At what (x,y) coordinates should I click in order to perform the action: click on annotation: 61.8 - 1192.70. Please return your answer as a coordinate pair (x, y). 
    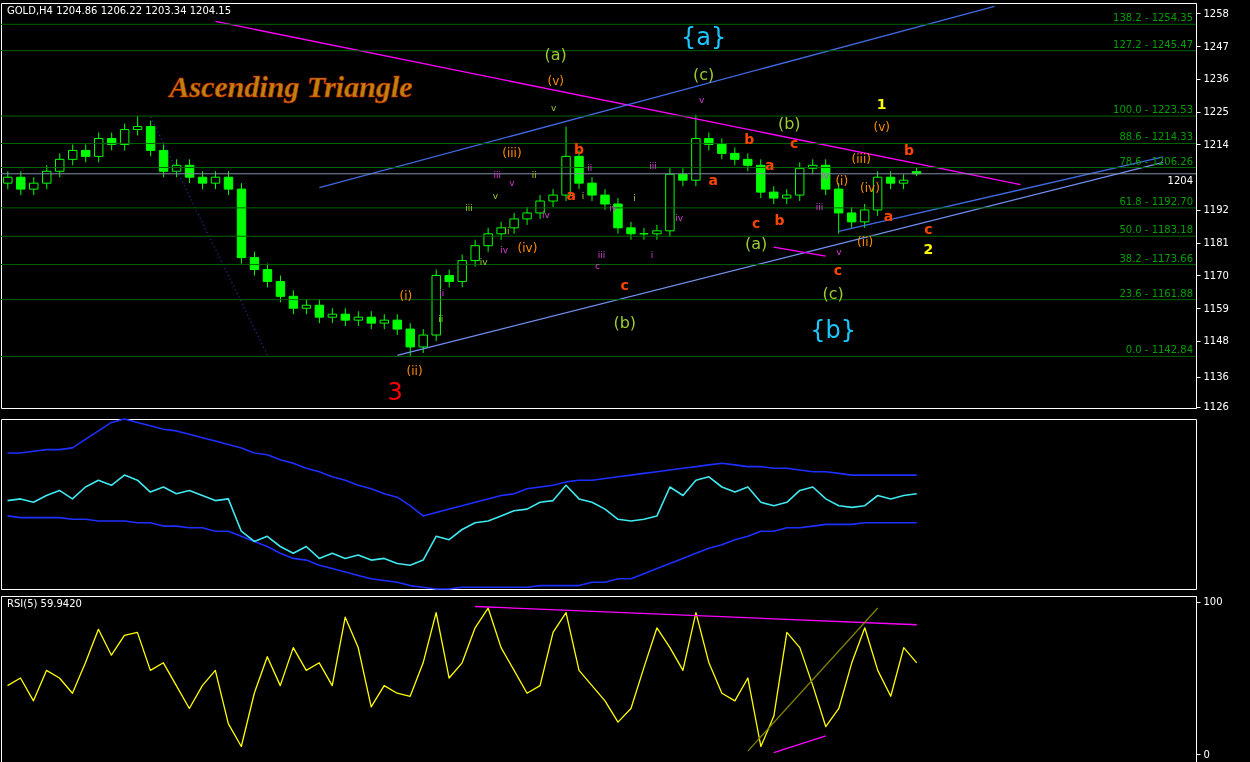
    Looking at the image, I should click on (1156, 201).